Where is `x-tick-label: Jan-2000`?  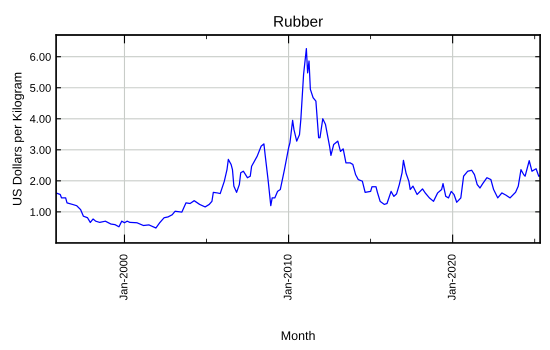 x-tick-label: Jan-2000 is located at coordinates (124, 277).